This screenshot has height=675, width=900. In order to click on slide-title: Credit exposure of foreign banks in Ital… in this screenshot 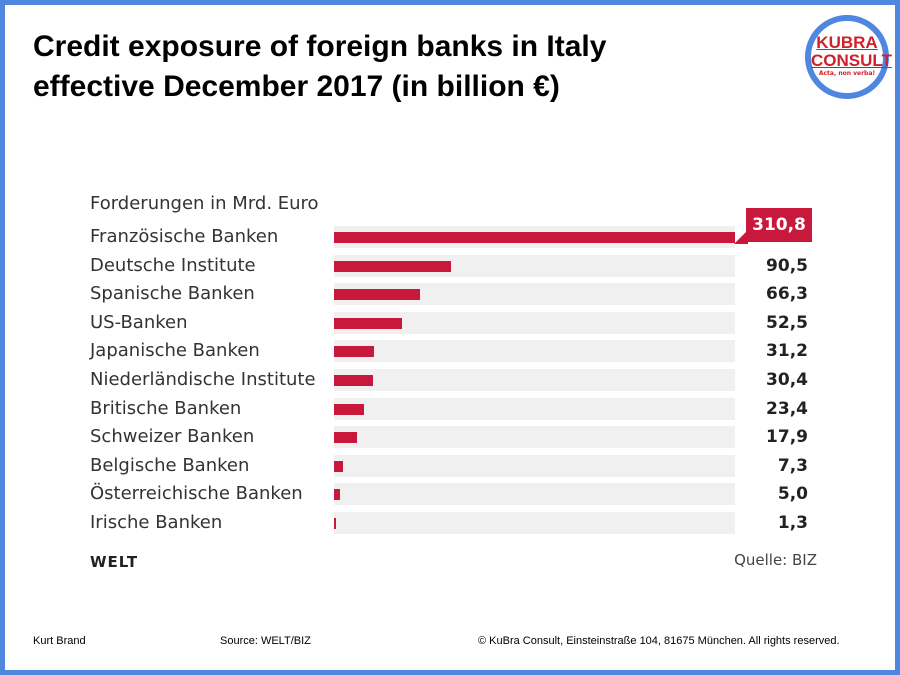, I will do `click(319, 67)`.